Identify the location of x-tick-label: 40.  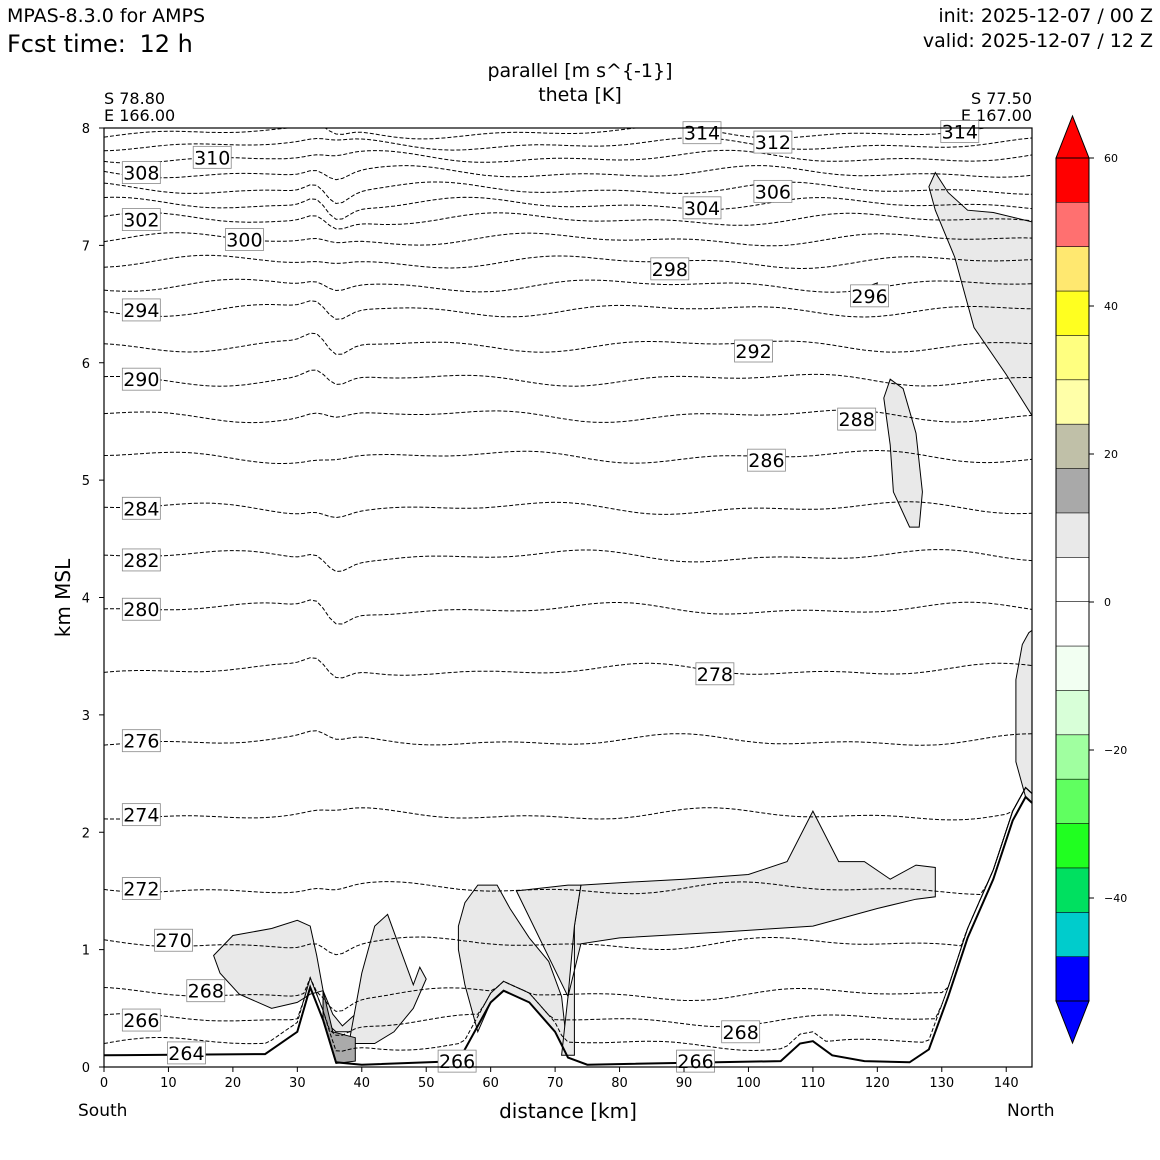
(362, 1083).